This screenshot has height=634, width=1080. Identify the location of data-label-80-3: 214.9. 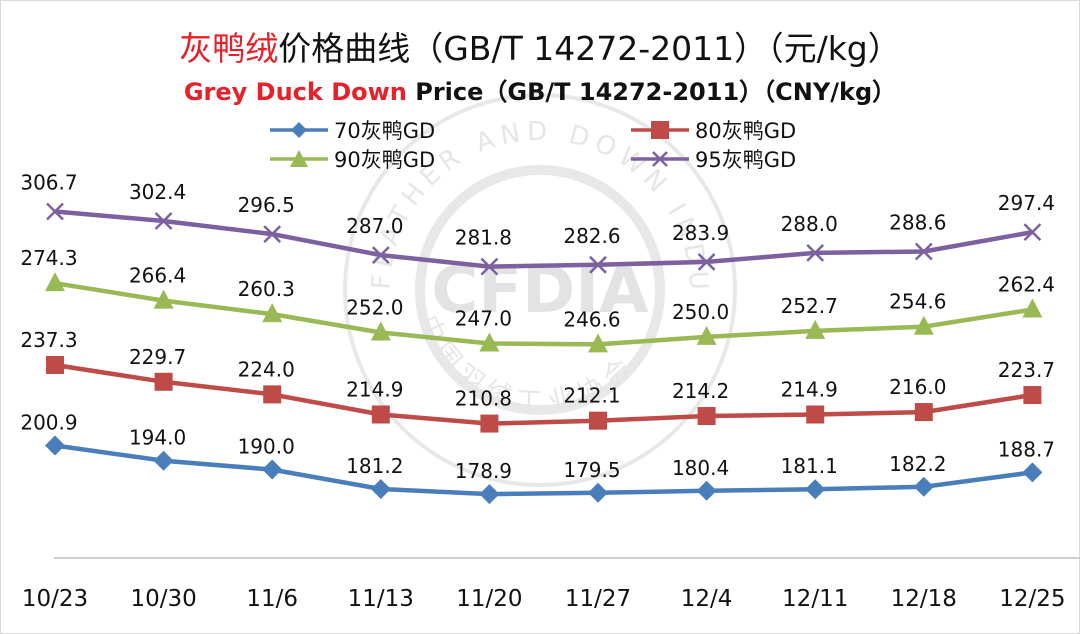
(374, 389).